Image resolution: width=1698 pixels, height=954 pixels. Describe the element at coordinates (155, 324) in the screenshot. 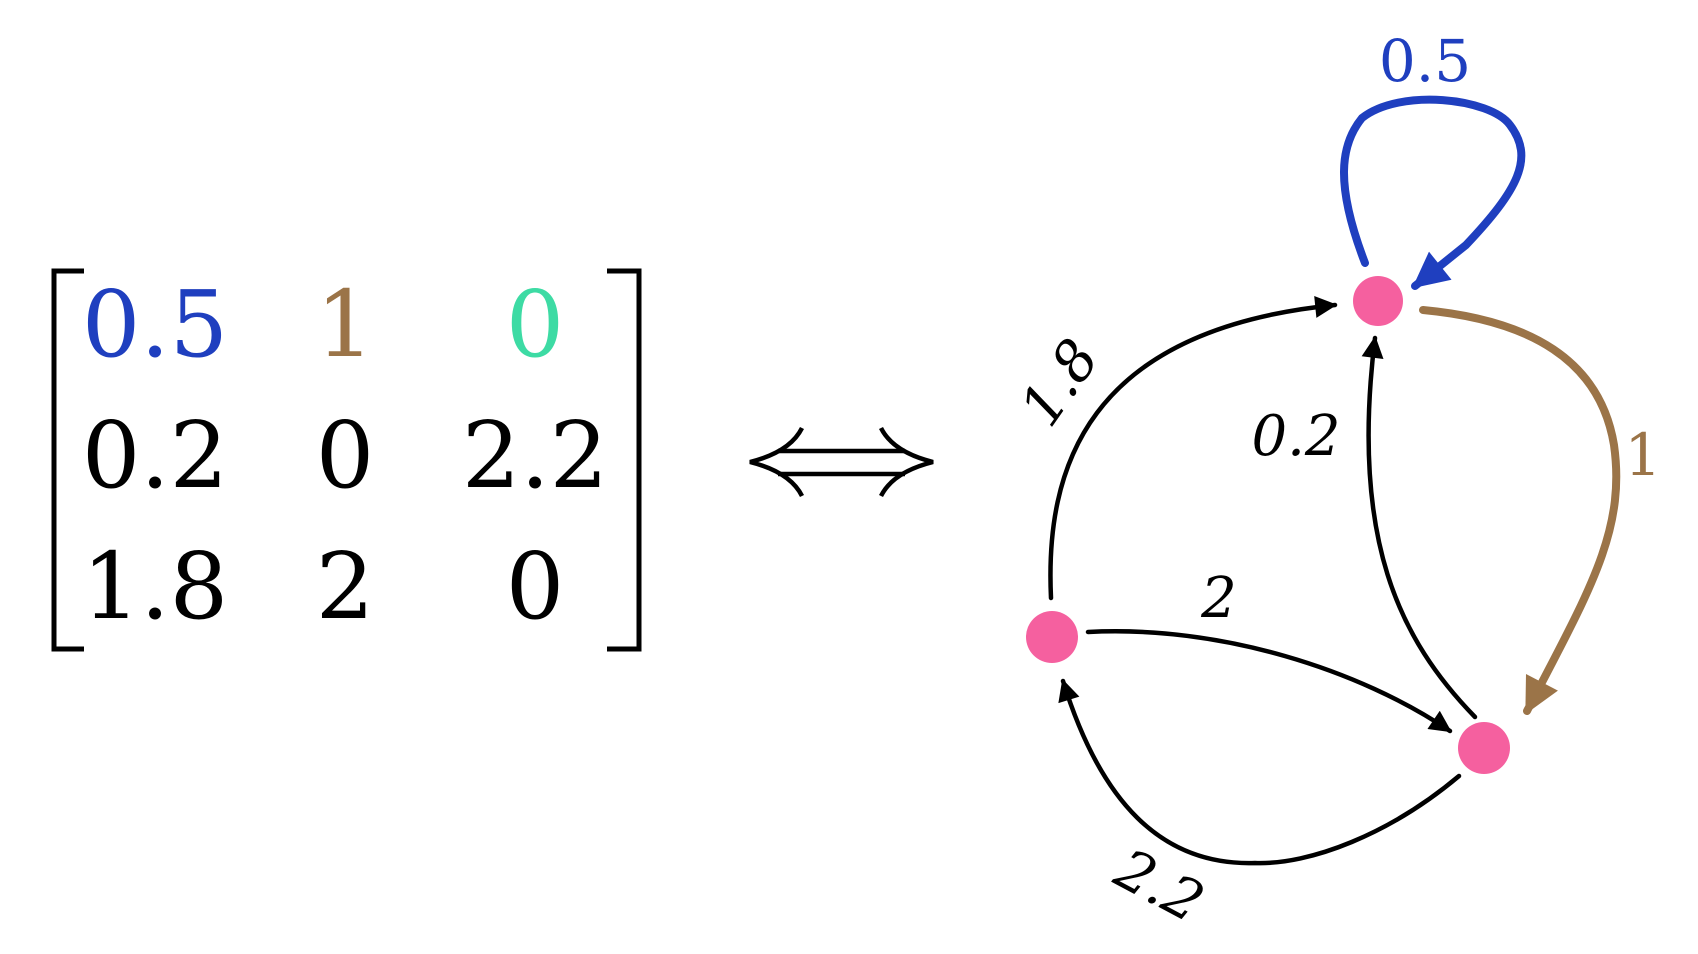

I see `matrix-cell-r1c1: 0.5` at that location.